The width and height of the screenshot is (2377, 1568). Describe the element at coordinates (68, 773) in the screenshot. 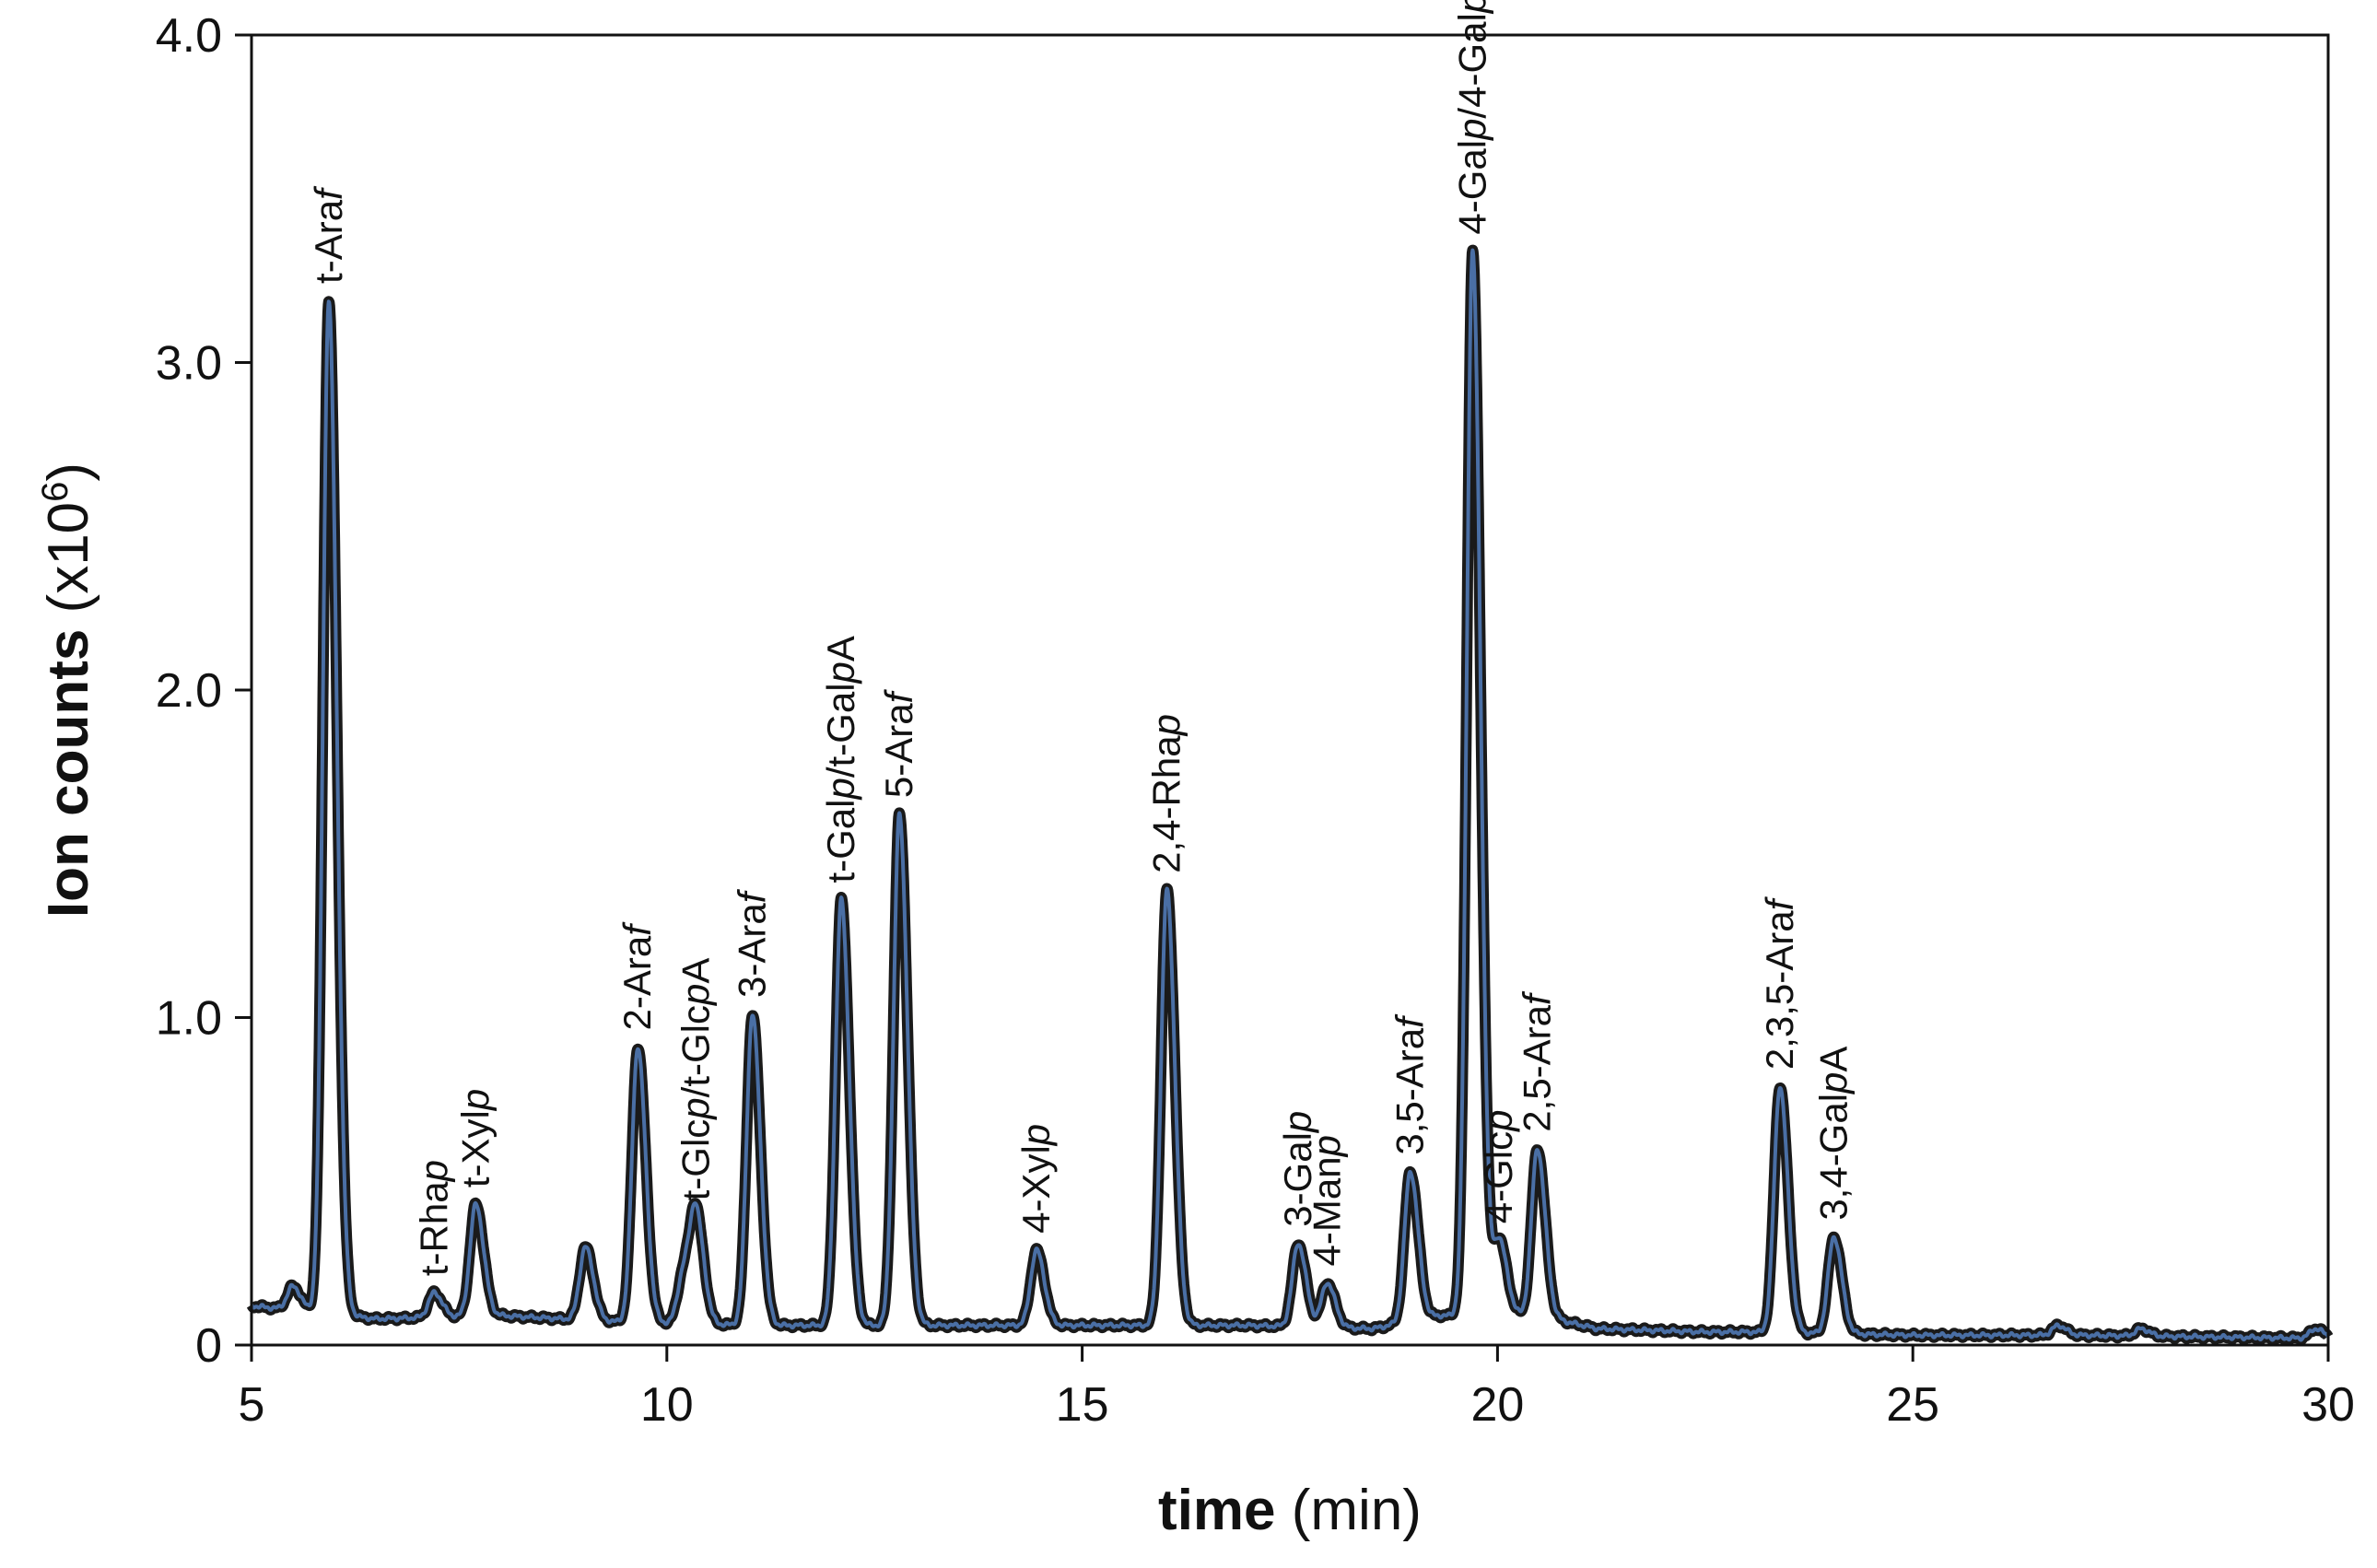

I see `y-axis-title-bold: Ion counts` at that location.